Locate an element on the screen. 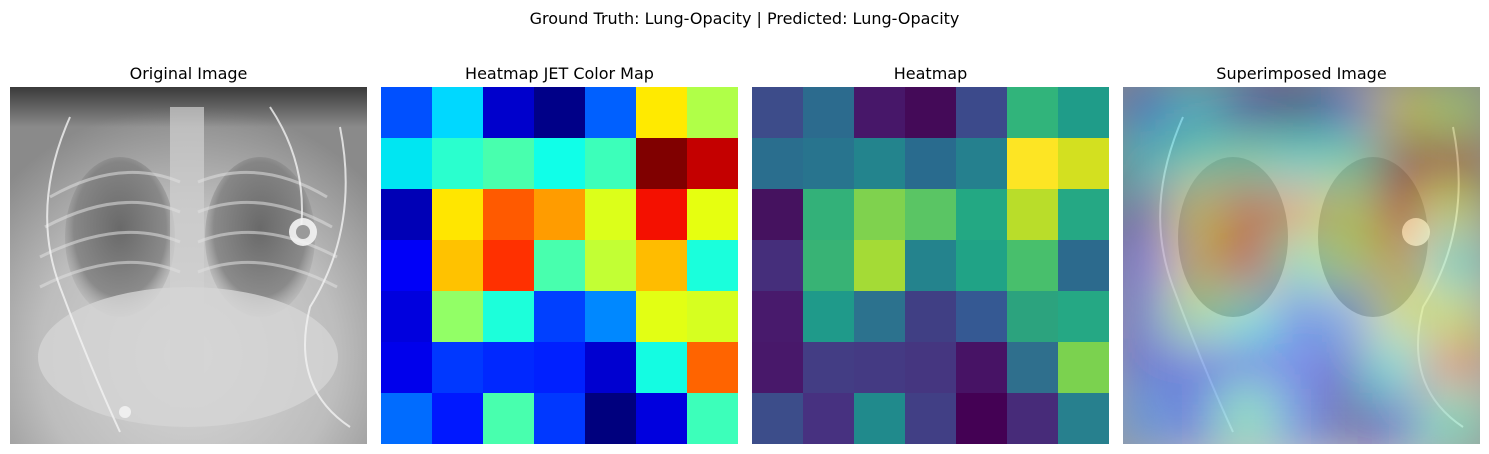 This screenshot has width=1489, height=454. panel-title-superimposed: Superimposed Image is located at coordinates (1301, 73).